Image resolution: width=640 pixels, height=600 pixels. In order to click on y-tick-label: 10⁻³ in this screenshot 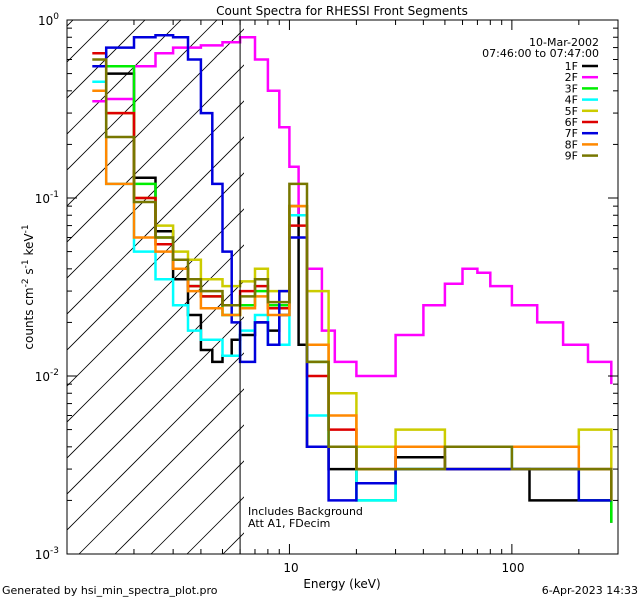, I will do `click(47, 554)`.